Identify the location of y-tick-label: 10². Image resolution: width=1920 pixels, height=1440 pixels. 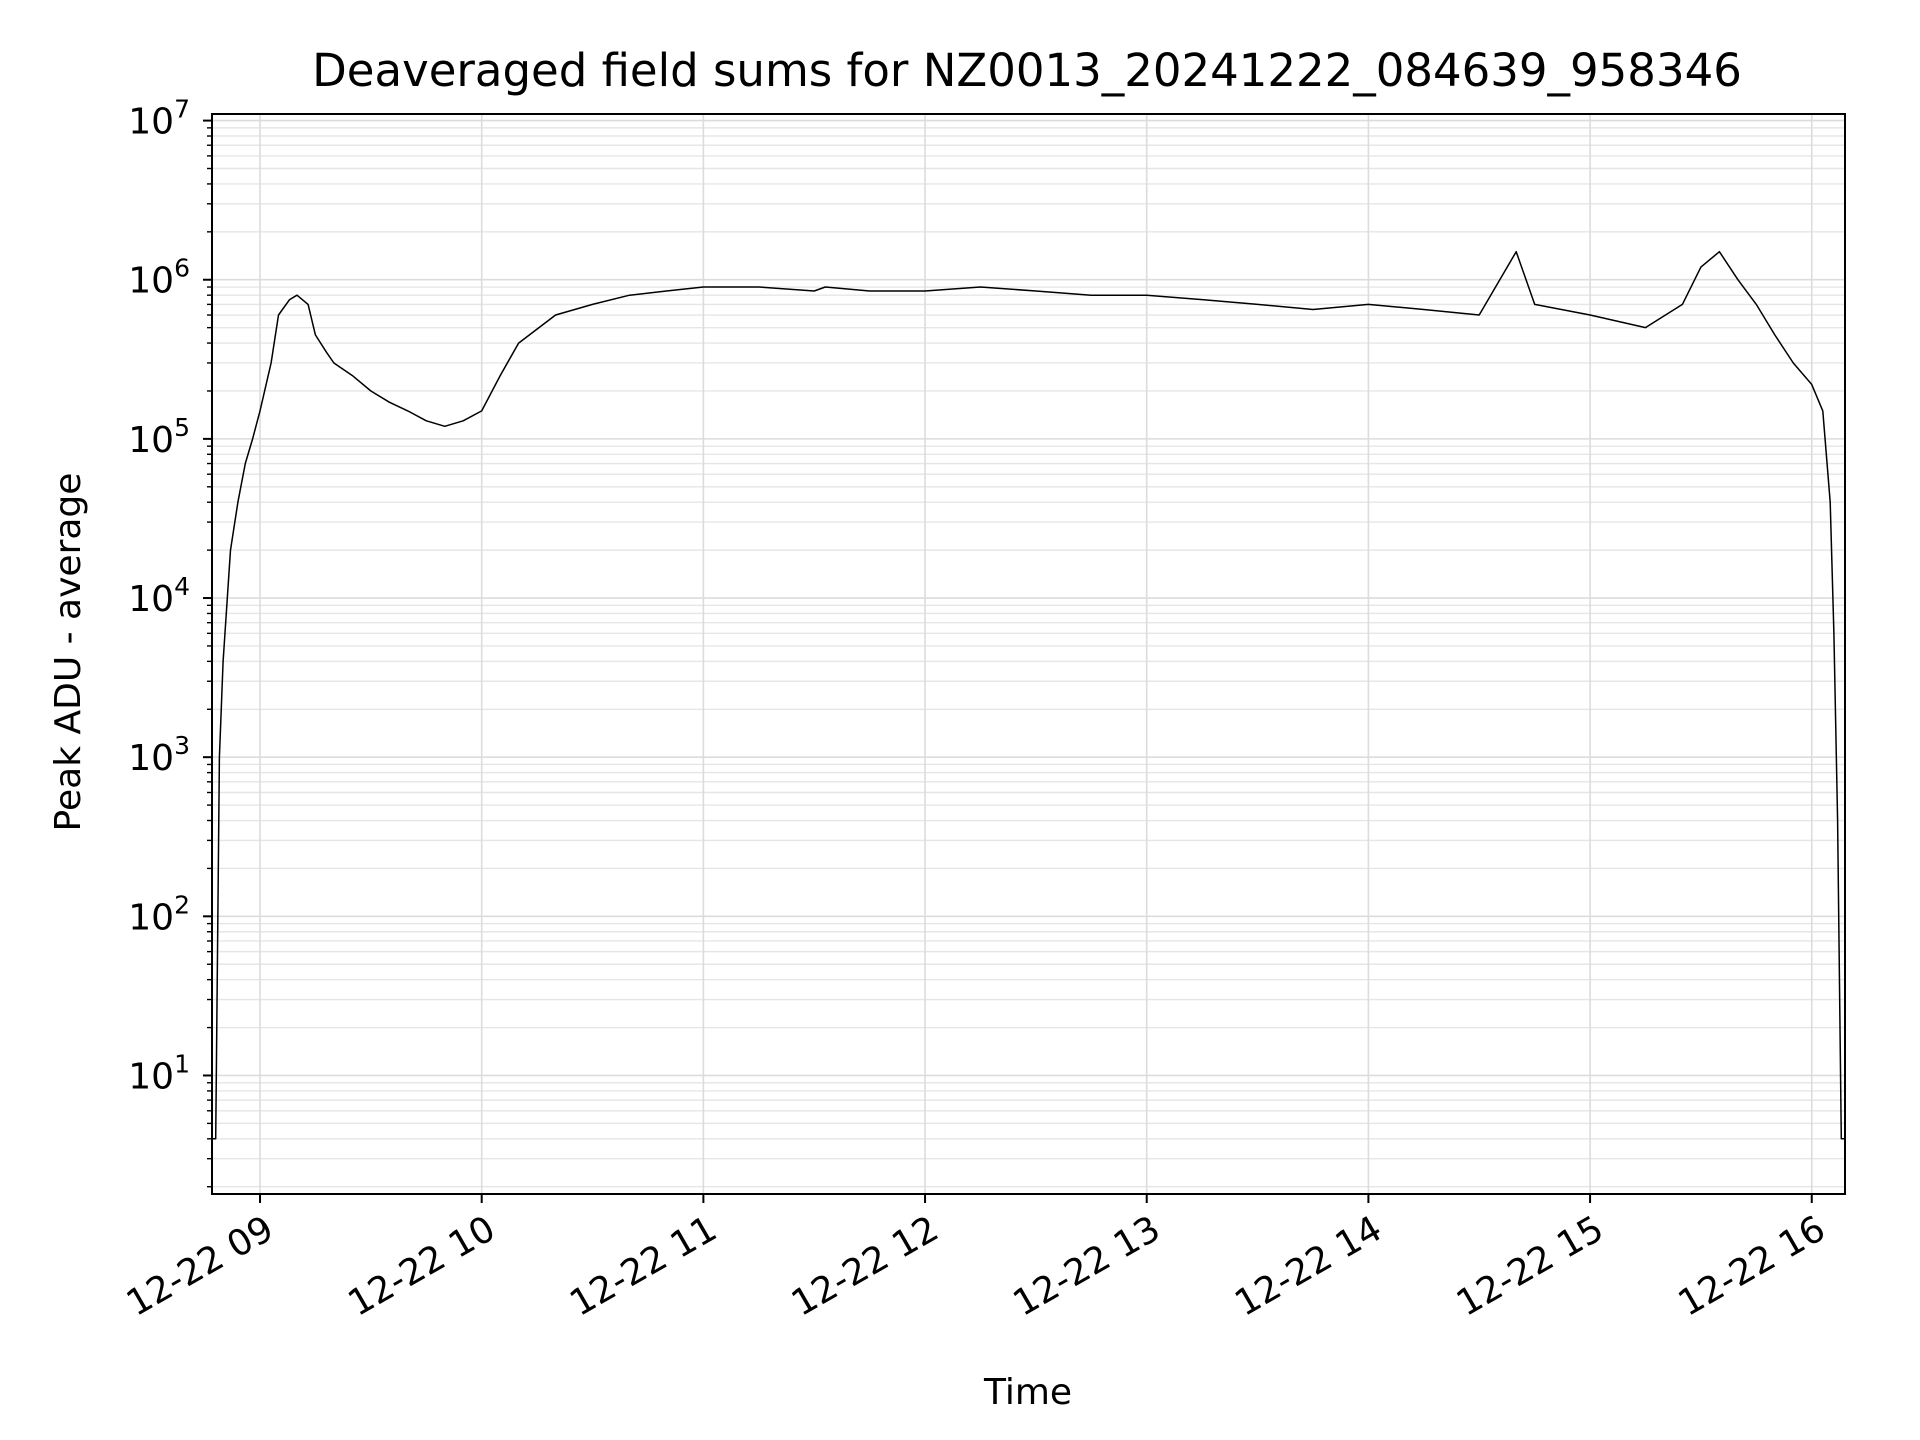
(159, 914).